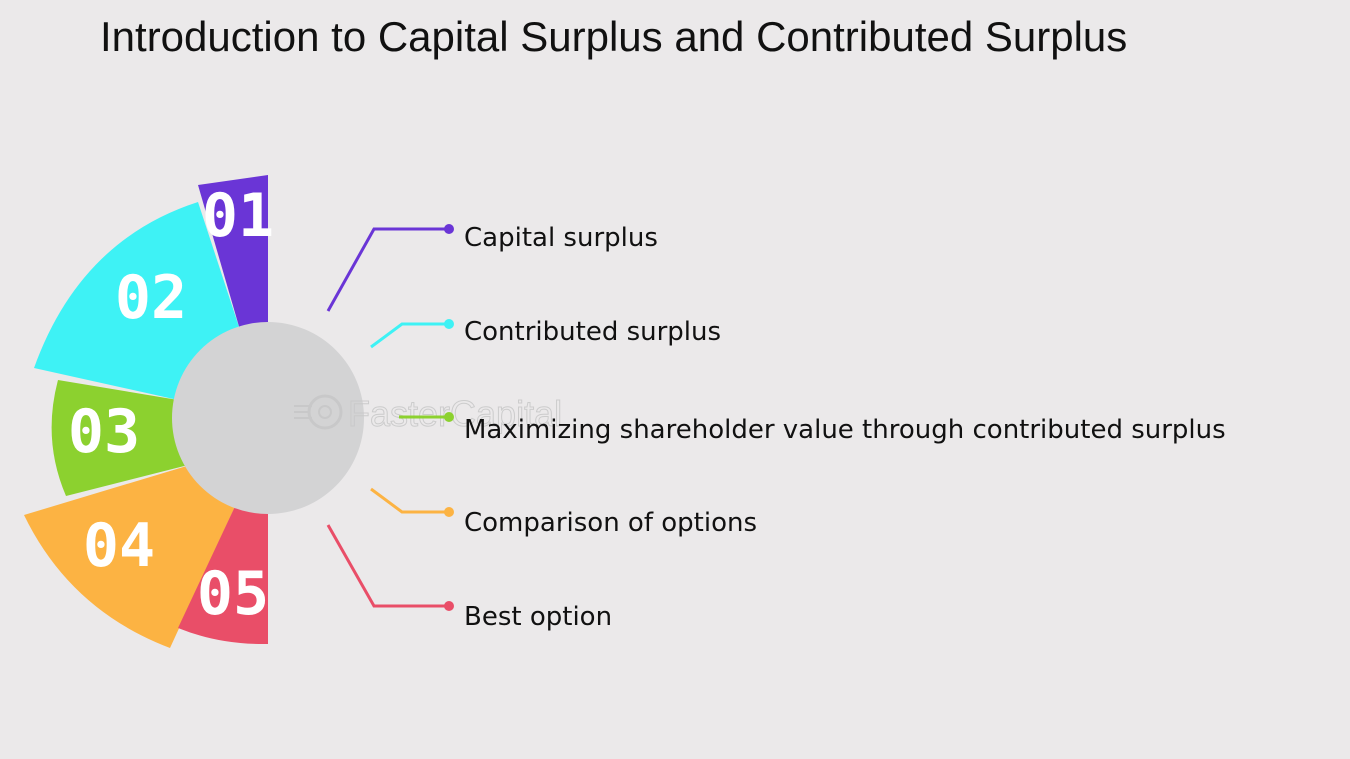 This screenshot has height=759, width=1350. Describe the element at coordinates (455, 413) in the screenshot. I see `watermark-text: FasterCapital` at that location.